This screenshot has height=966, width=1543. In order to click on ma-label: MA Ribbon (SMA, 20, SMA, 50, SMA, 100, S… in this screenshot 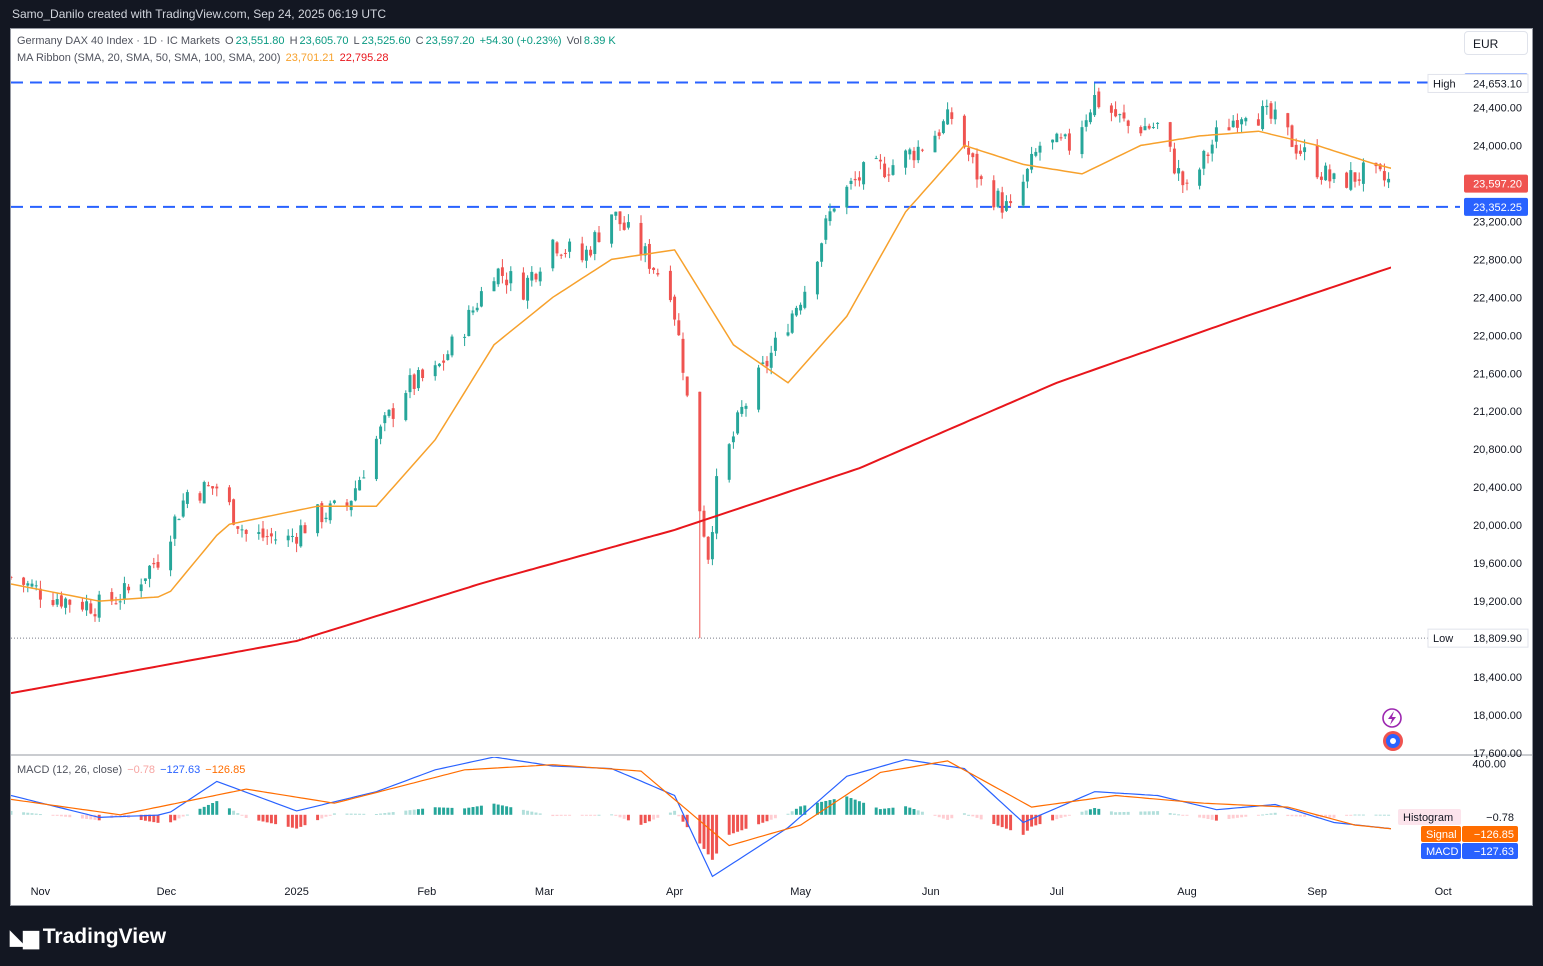, I will do `click(149, 58)`.